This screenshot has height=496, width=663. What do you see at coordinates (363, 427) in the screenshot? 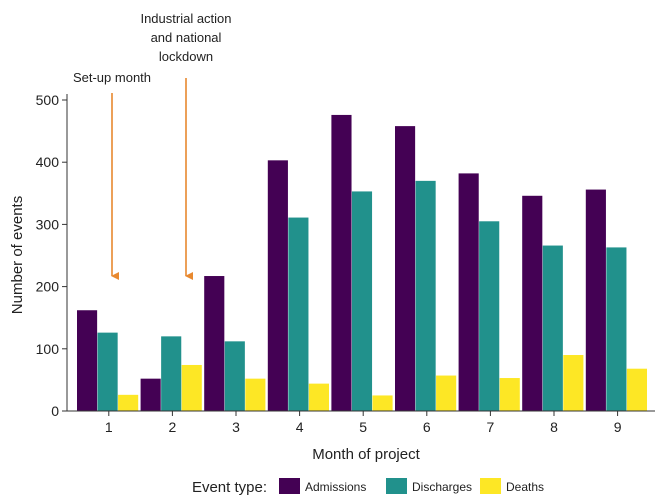
I see `x-tick-label: 5` at bounding box center [363, 427].